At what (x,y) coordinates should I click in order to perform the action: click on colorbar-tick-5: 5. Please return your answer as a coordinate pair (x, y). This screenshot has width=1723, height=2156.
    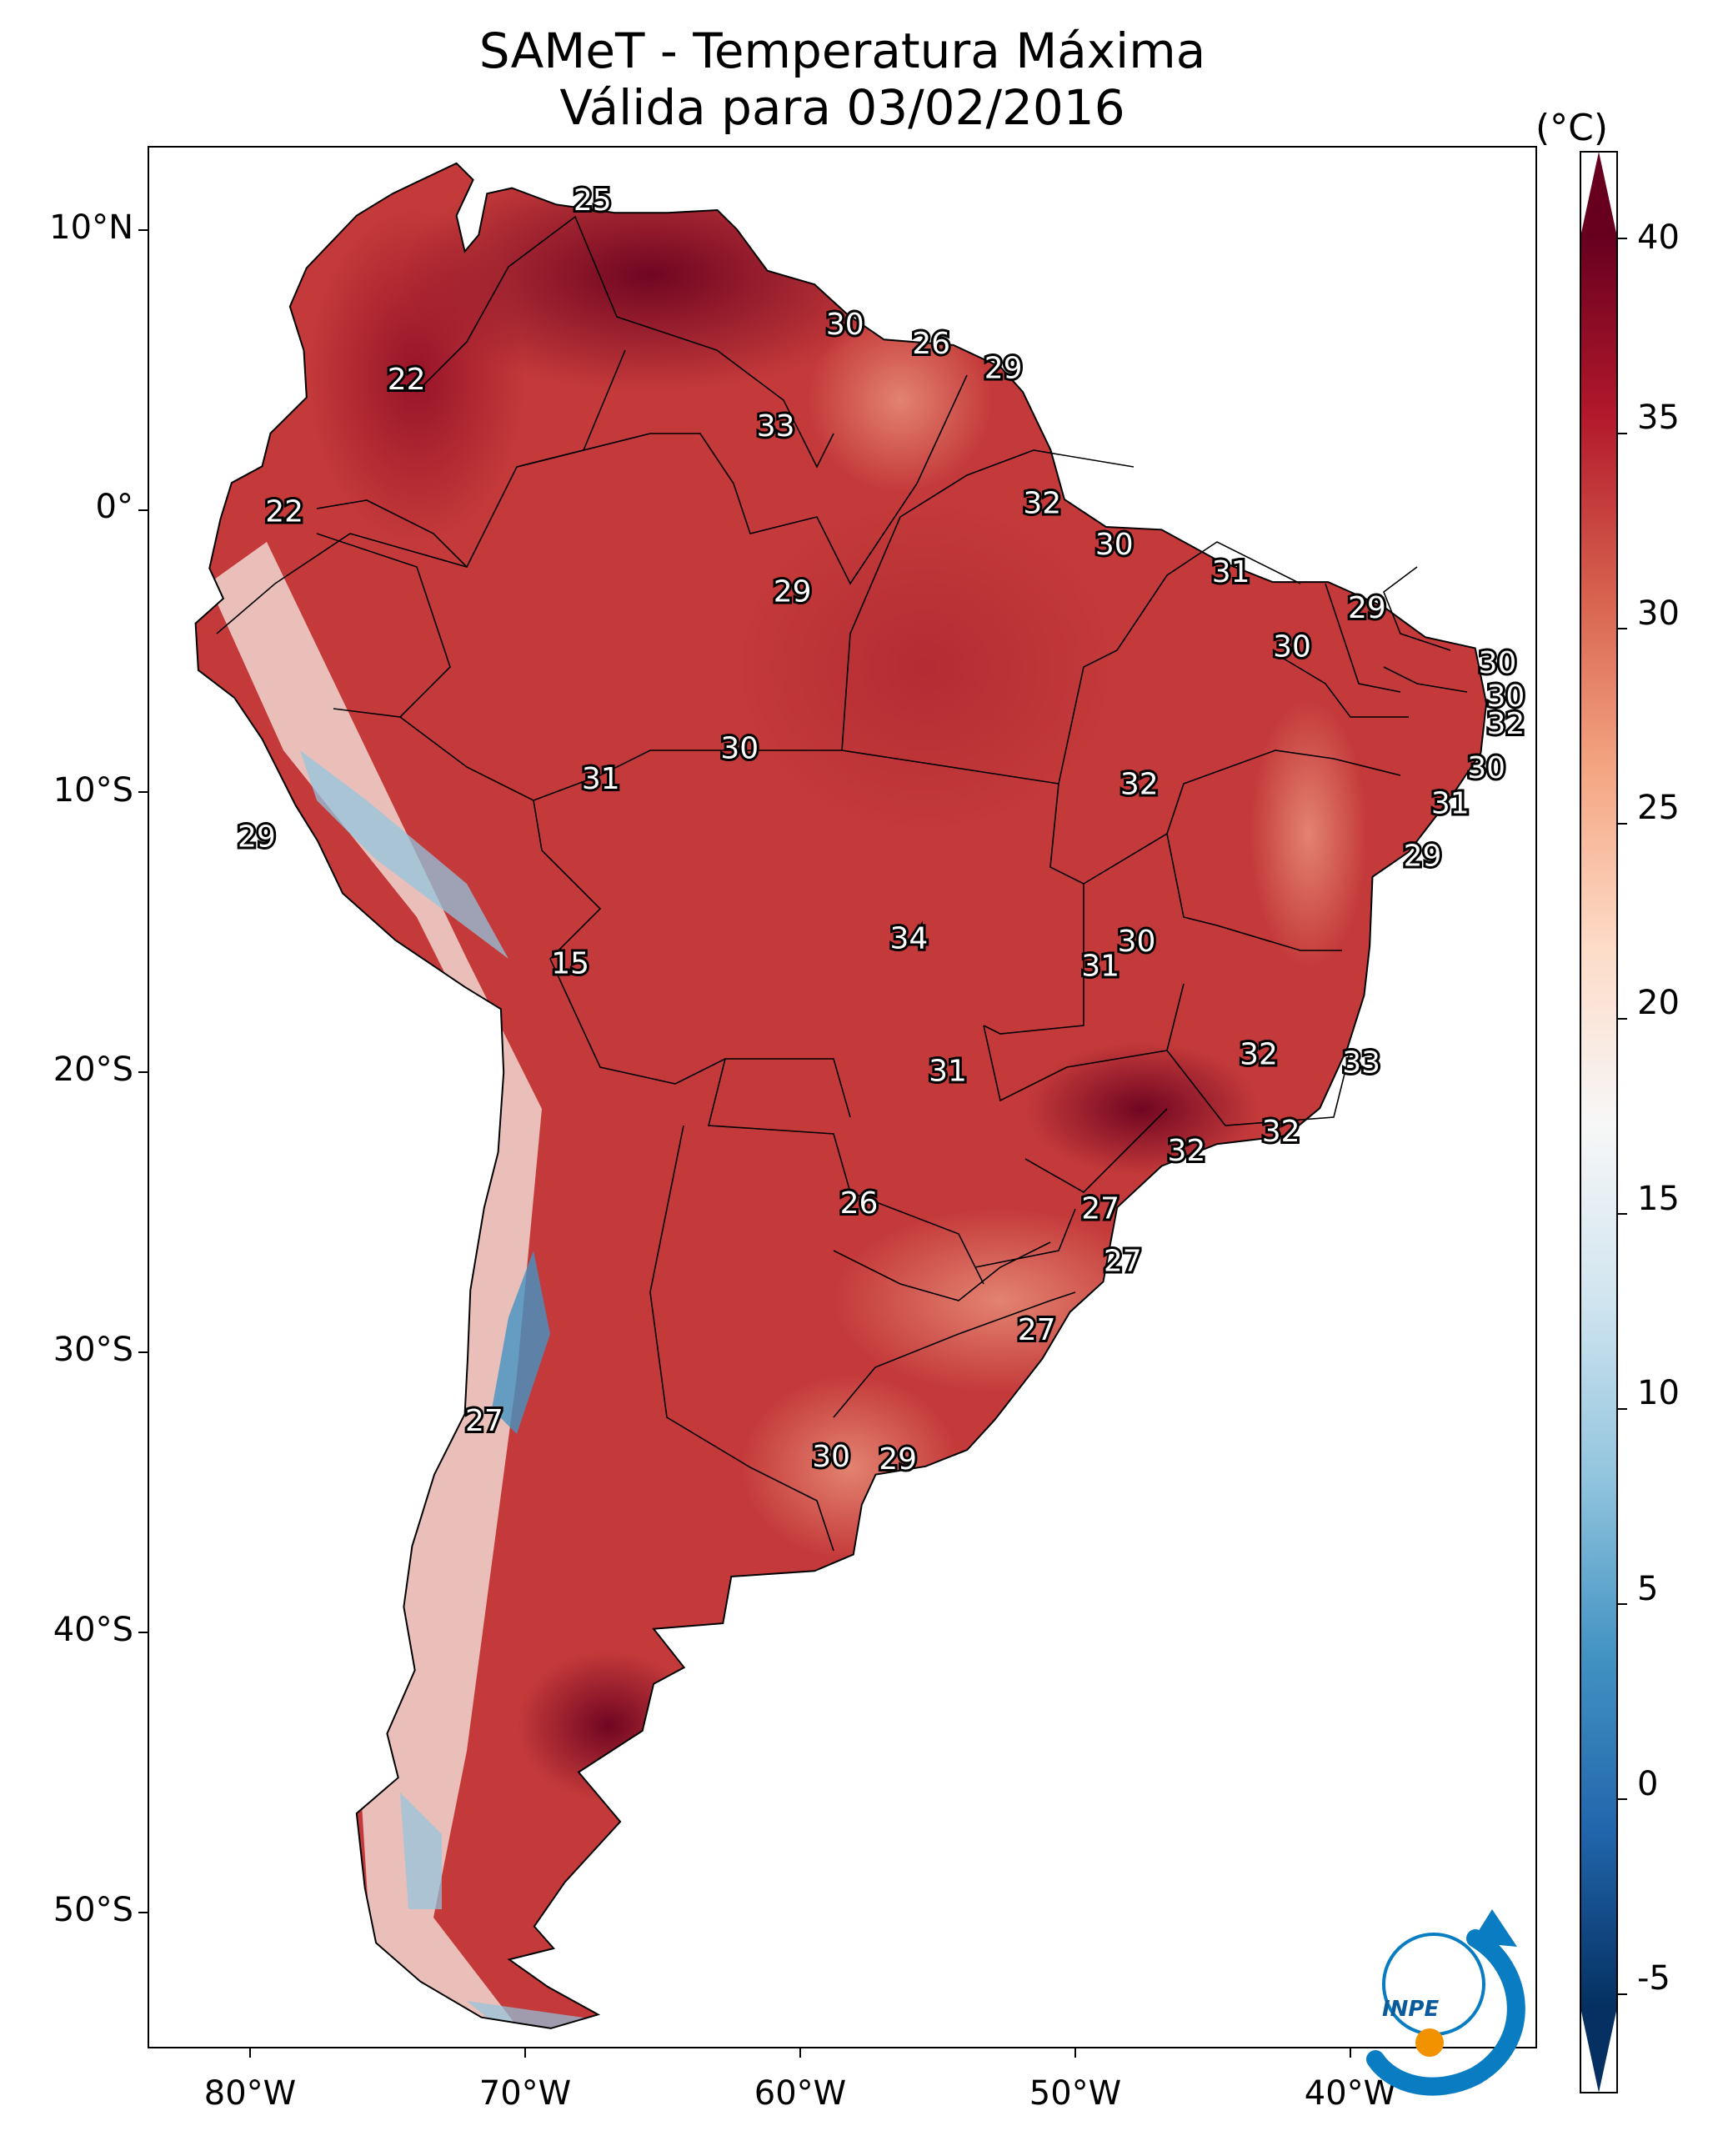
    Looking at the image, I should click on (1648, 1589).